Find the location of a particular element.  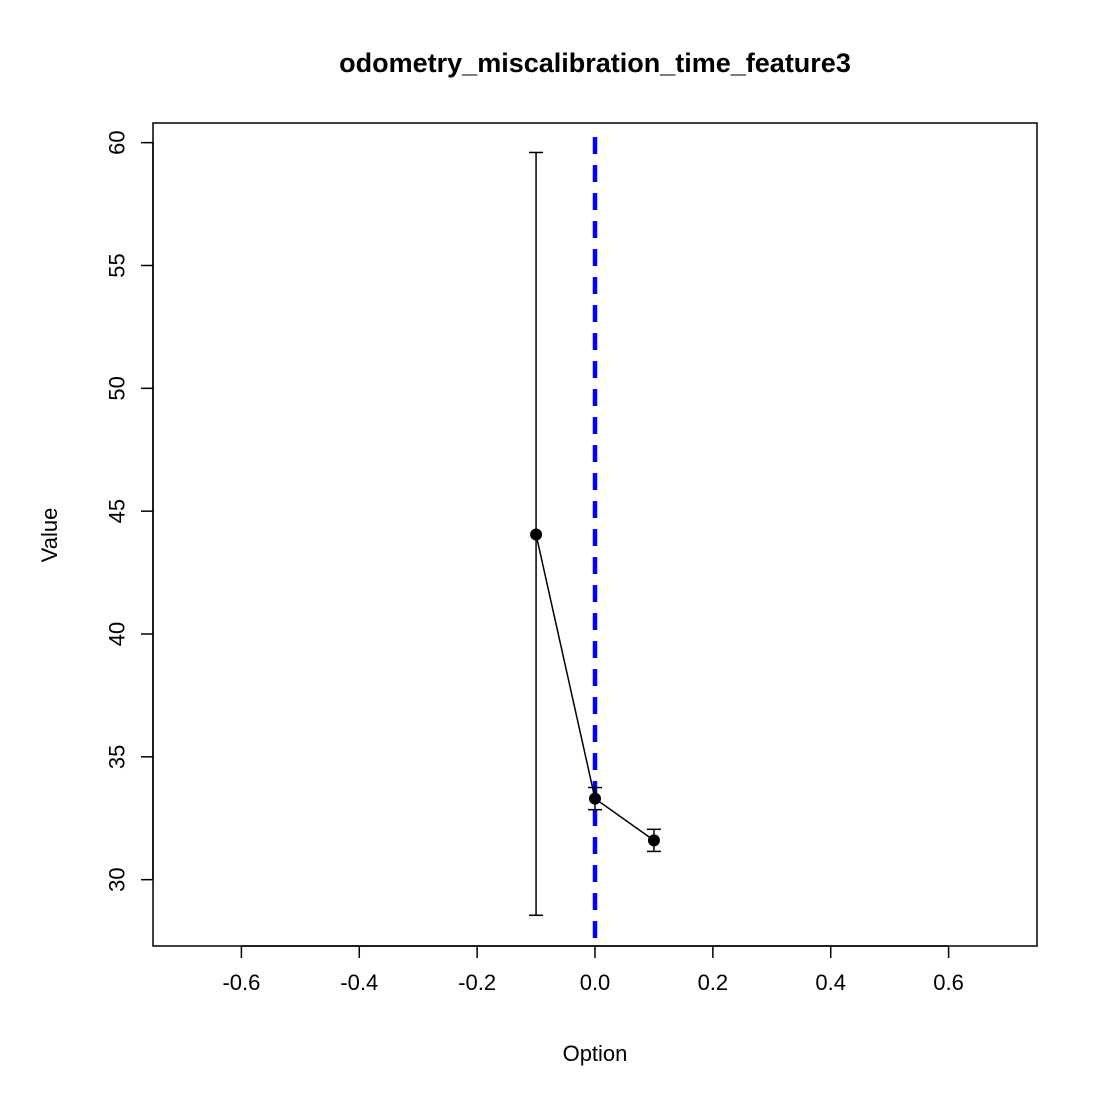

x-tick-label: 0.2 is located at coordinates (713, 982).